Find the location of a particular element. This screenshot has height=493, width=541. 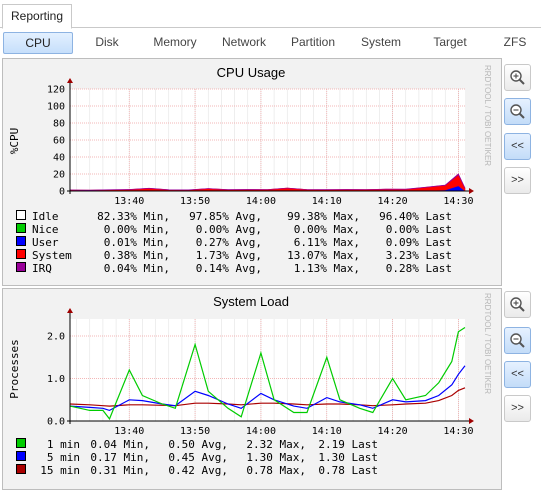

y-tick-label: 40 is located at coordinates (59, 158).